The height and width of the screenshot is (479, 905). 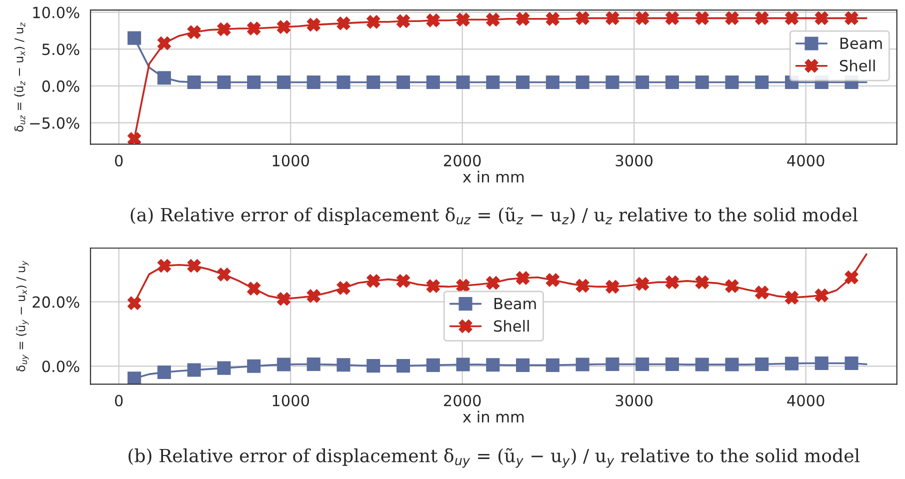 I want to click on y-tick-label: 20.0%, so click(x=56, y=302).